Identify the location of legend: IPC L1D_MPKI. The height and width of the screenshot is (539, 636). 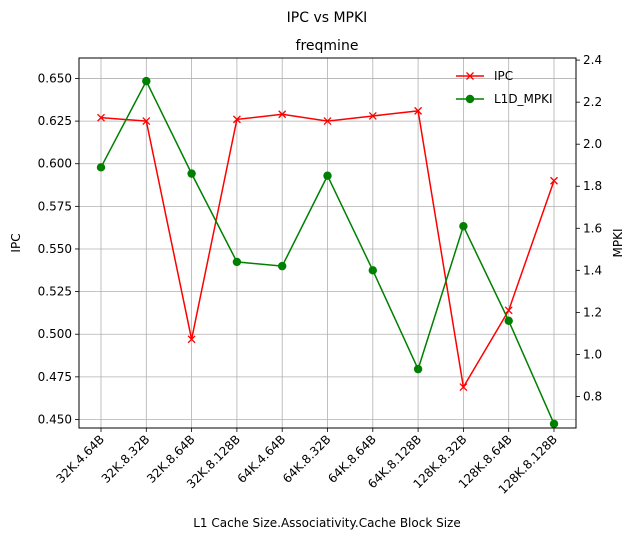
(504, 87).